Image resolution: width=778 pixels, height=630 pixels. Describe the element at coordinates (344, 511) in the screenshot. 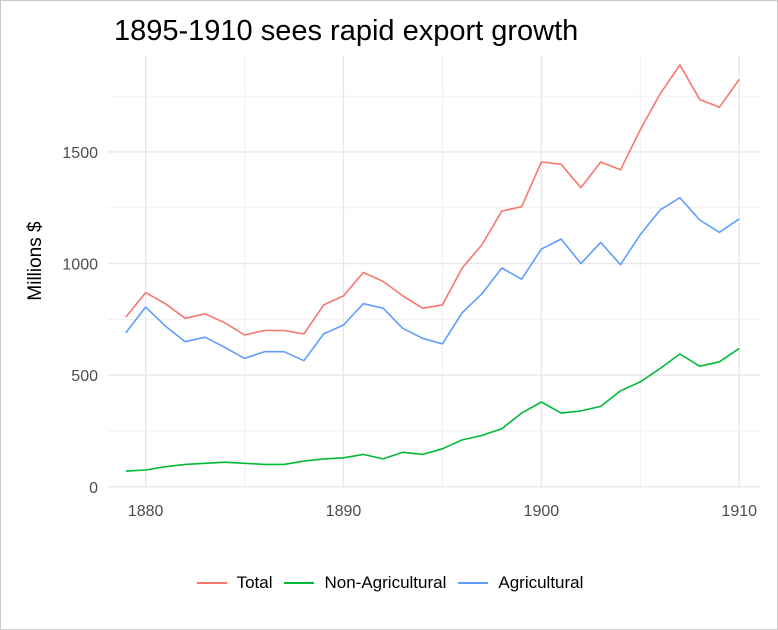

I see `x-tick-label: 1890` at that location.